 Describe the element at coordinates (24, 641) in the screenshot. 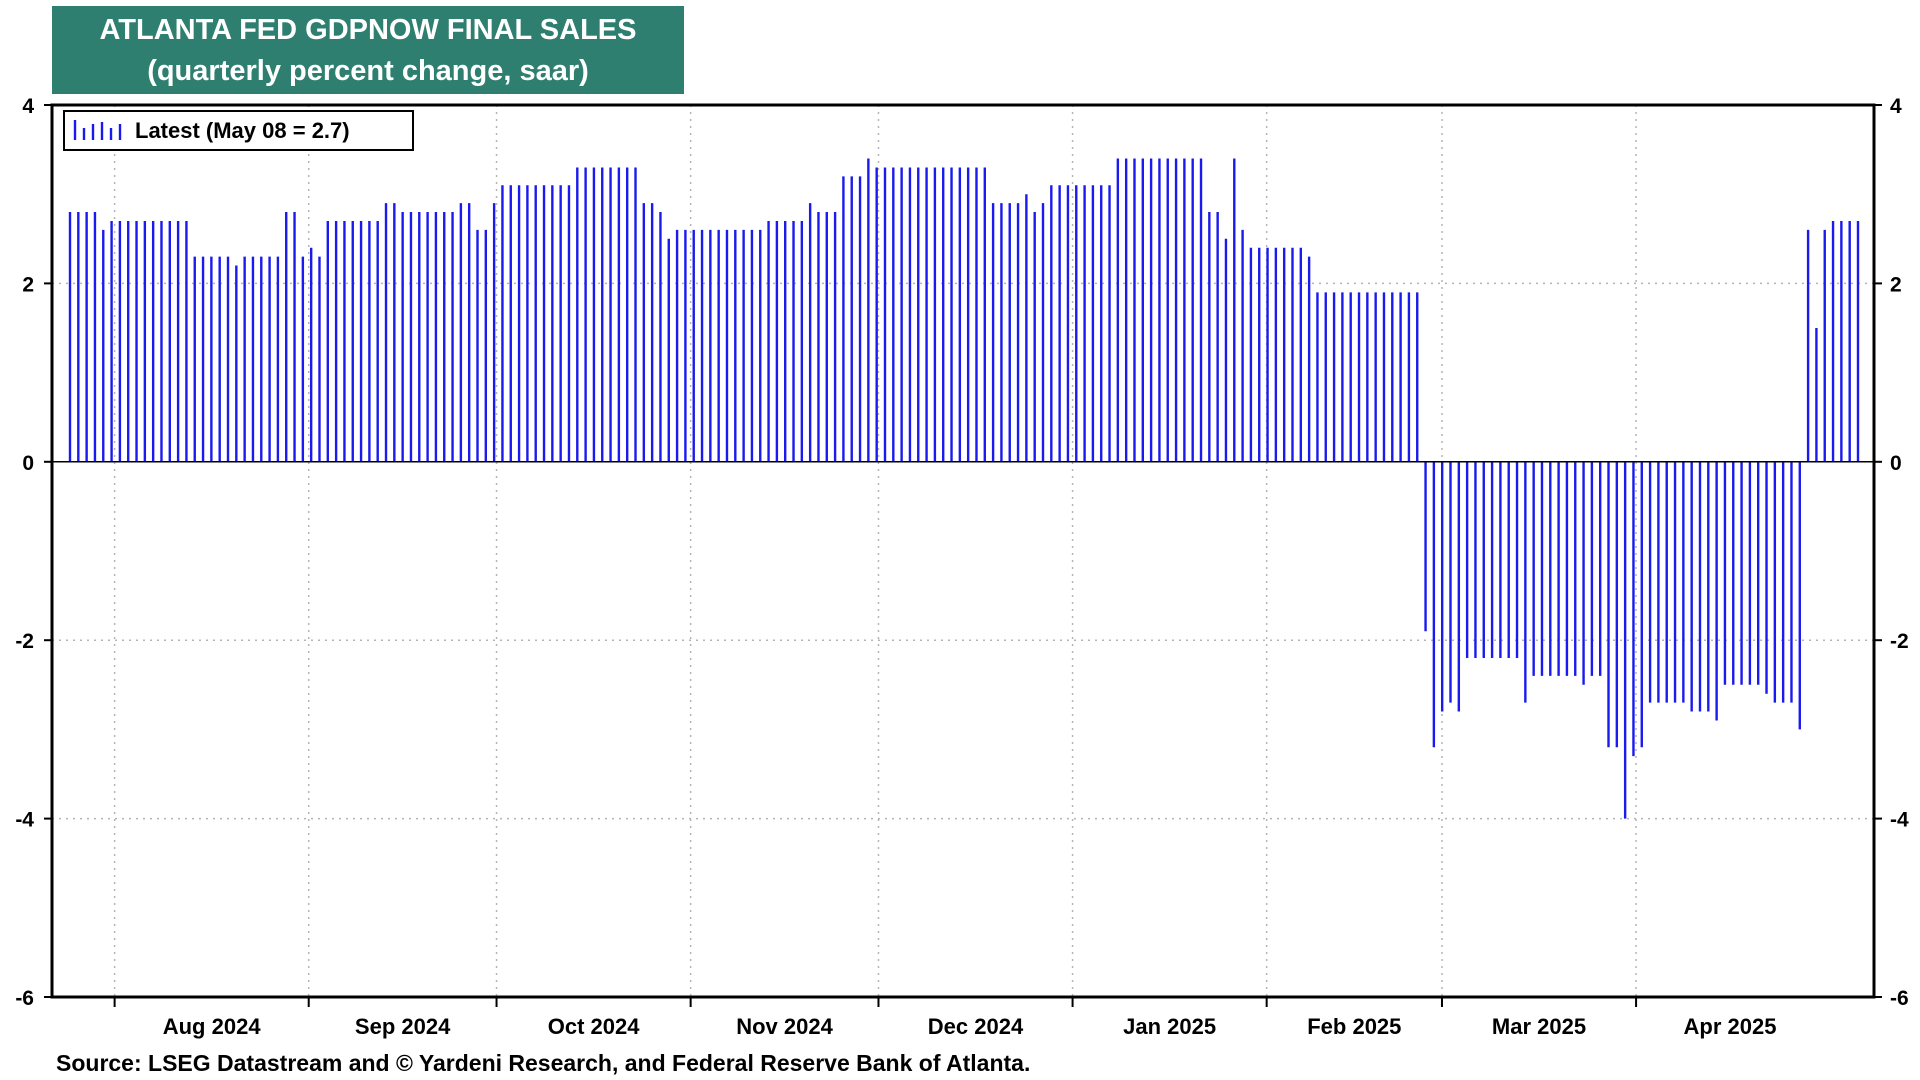

I see `y-tick-label-left: -2` at that location.